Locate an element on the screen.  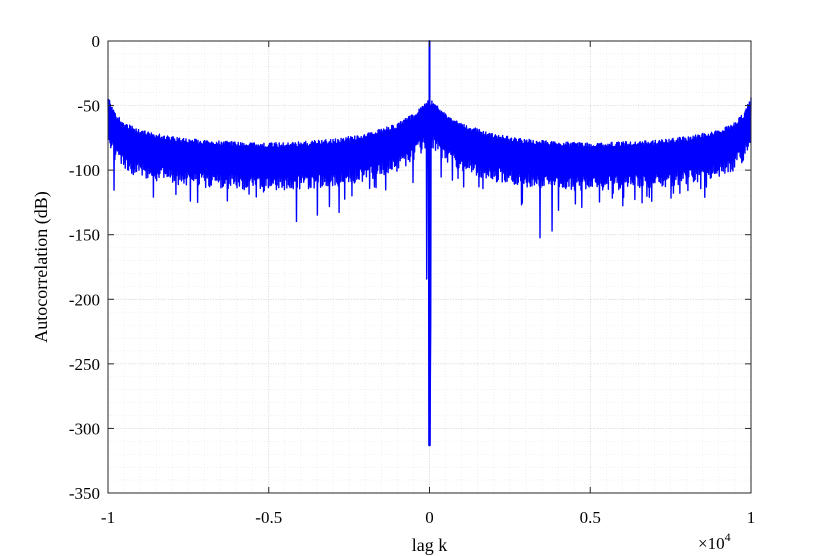
x-tick-label: -1 is located at coordinates (108, 517).